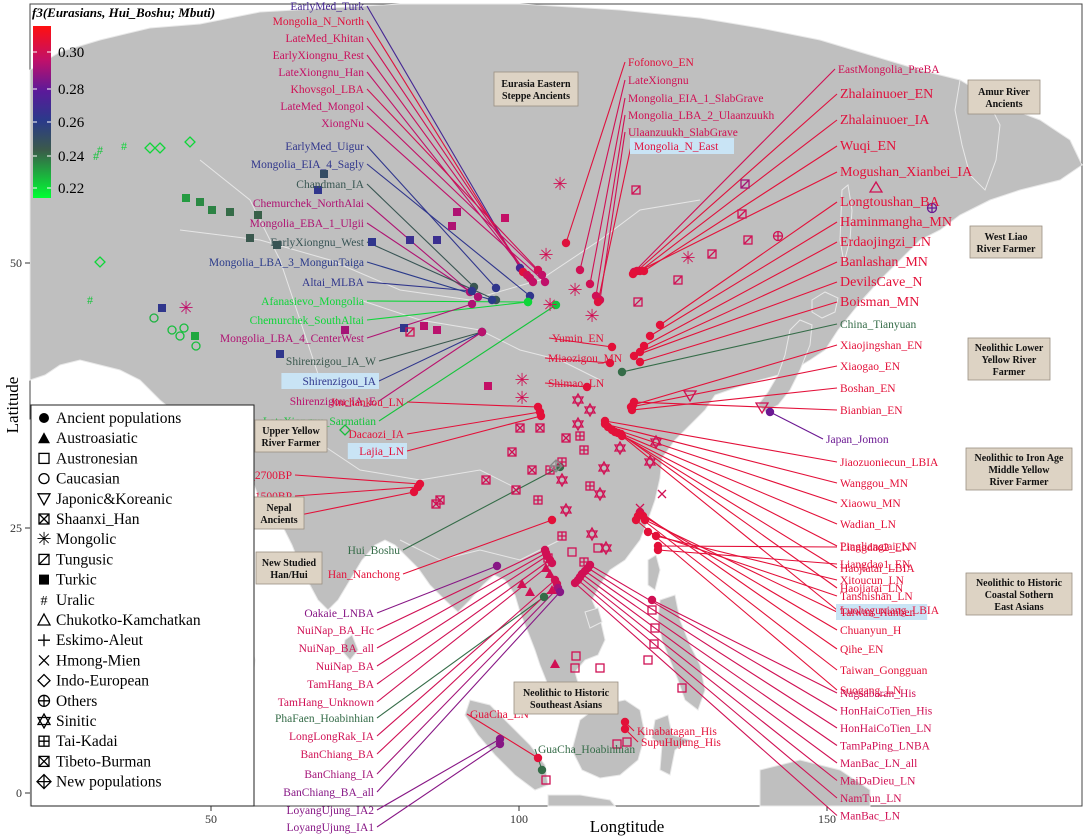 This screenshot has height=838, width=1084. What do you see at coordinates (825, 305) in the screenshot?
I see `landmass-hokkaido` at bounding box center [825, 305].